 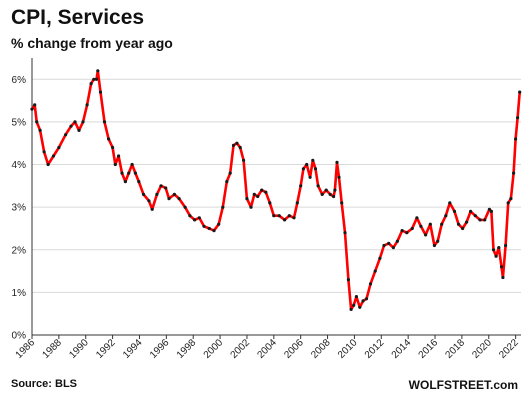 I want to click on y-tick-label: 0%, so click(x=19, y=336).